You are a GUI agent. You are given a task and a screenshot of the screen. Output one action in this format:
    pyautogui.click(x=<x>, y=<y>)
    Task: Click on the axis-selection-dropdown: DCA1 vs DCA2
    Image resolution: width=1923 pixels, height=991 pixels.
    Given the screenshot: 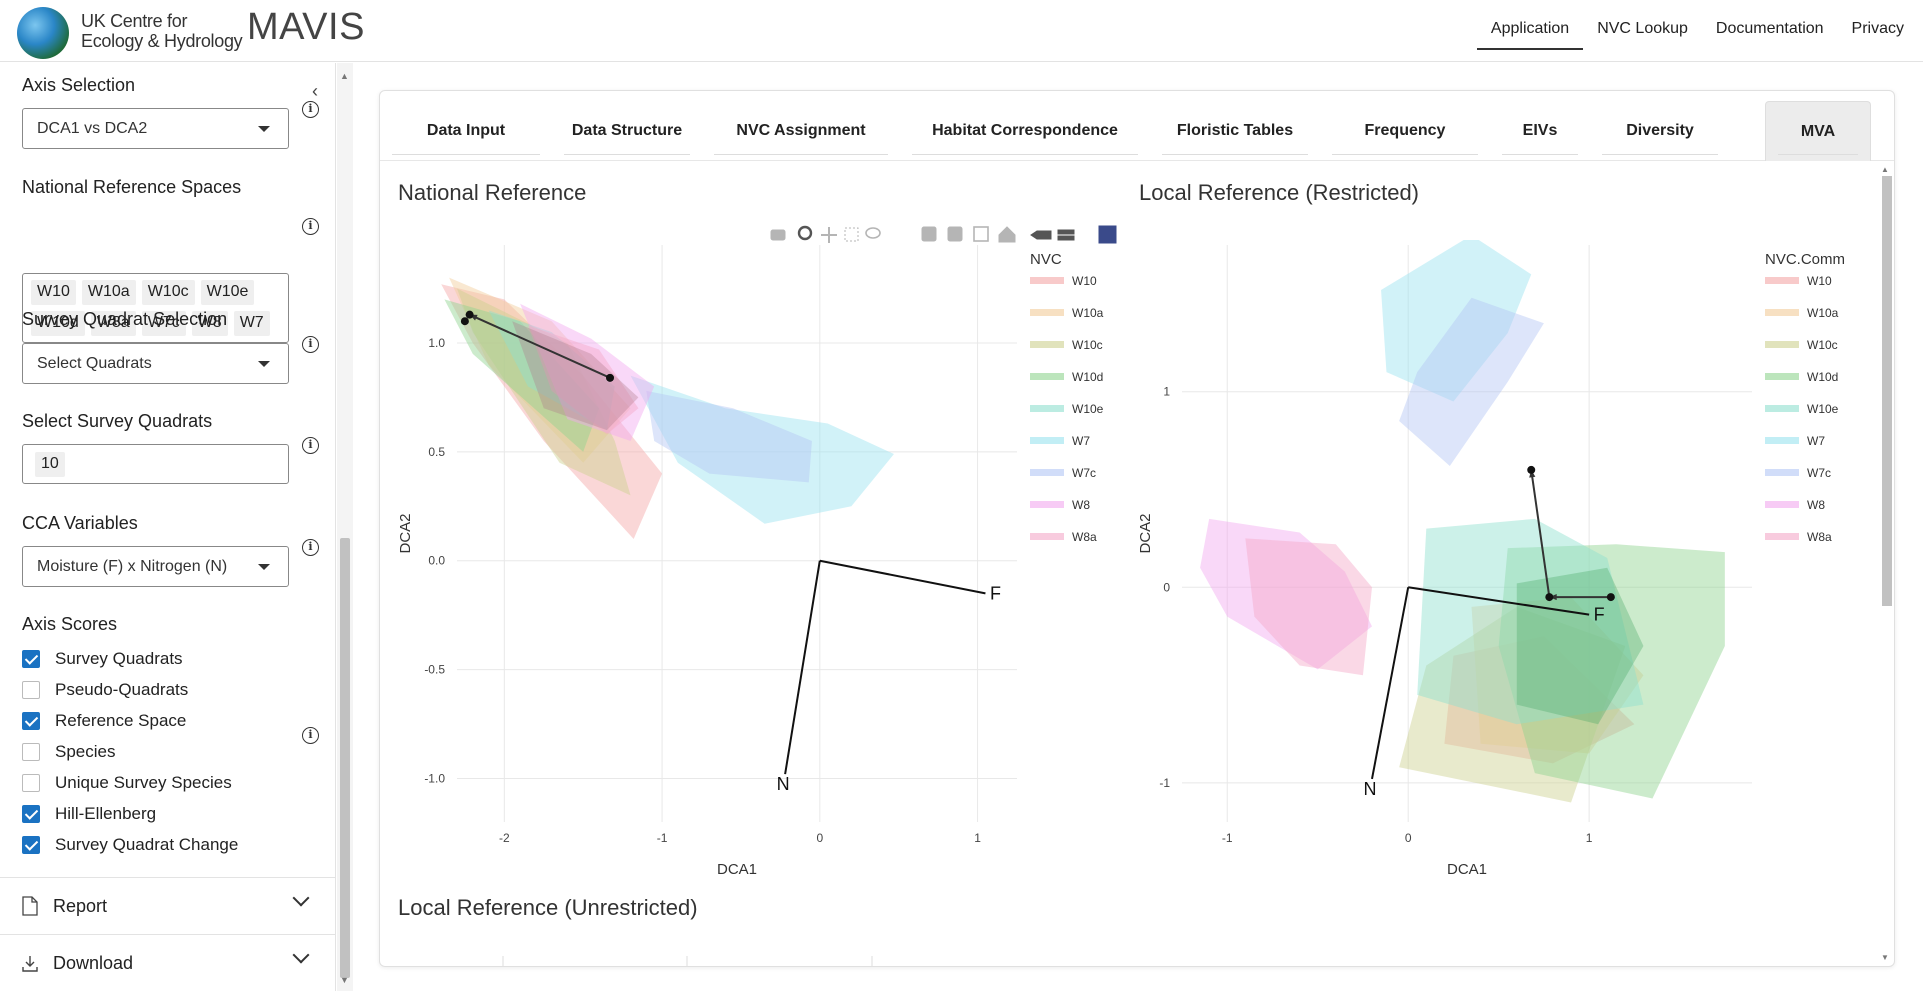 What is the action you would take?
    pyautogui.click(x=155, y=128)
    